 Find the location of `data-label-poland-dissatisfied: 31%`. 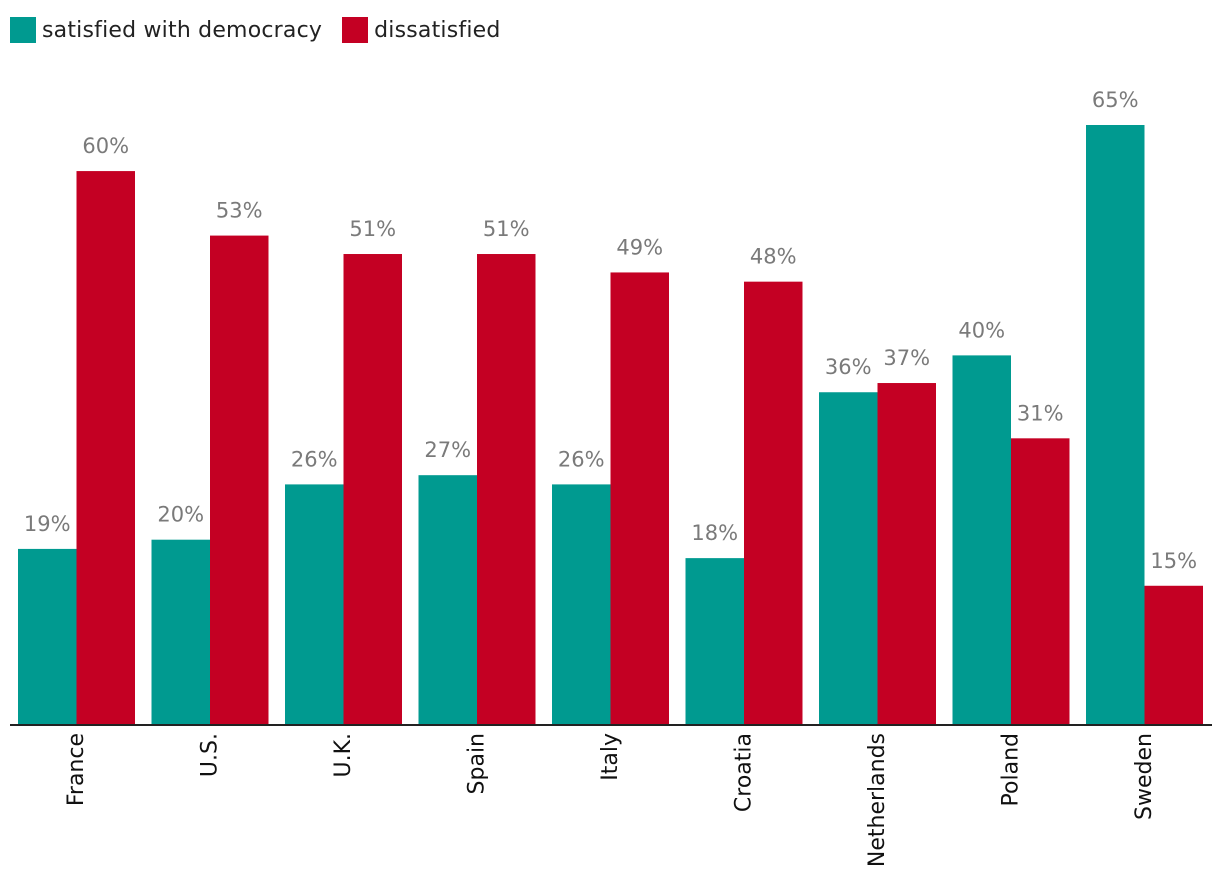

data-label-poland-dissatisfied: 31% is located at coordinates (1040, 413).